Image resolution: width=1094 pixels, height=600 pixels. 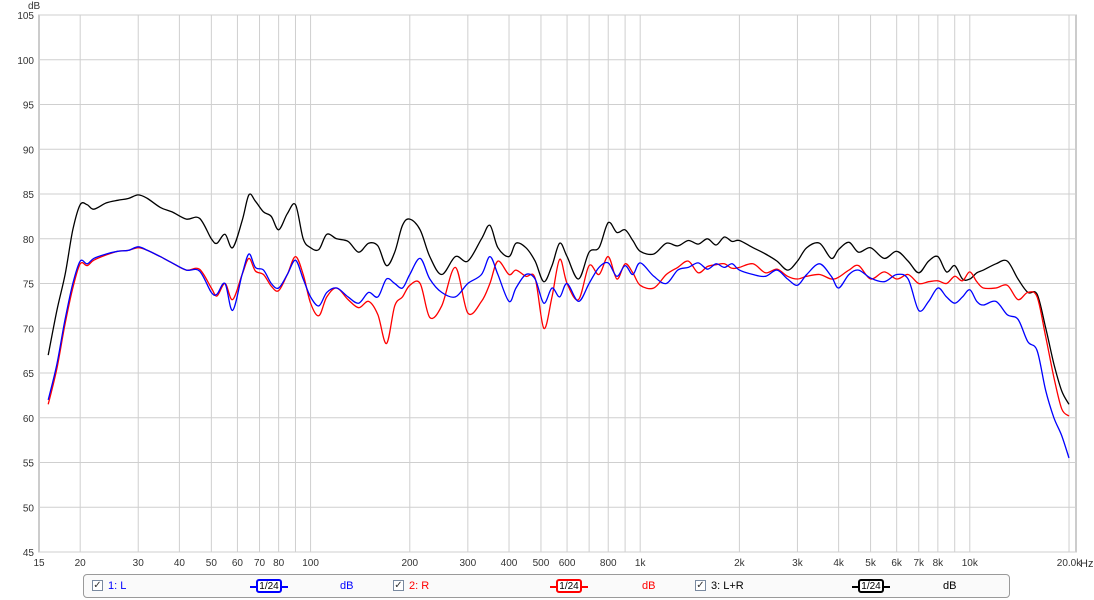 I want to click on y-tick-label: 65, so click(x=29, y=374).